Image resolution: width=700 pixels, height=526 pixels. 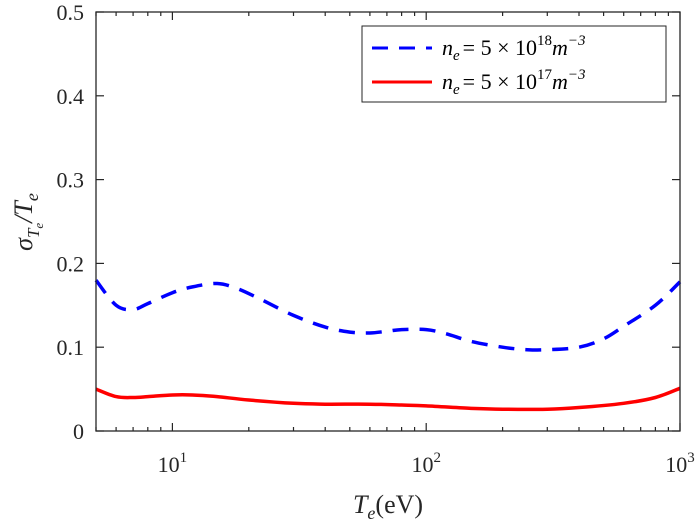 What do you see at coordinates (78, 431) in the screenshot?
I see `y-tick-label: 0` at bounding box center [78, 431].